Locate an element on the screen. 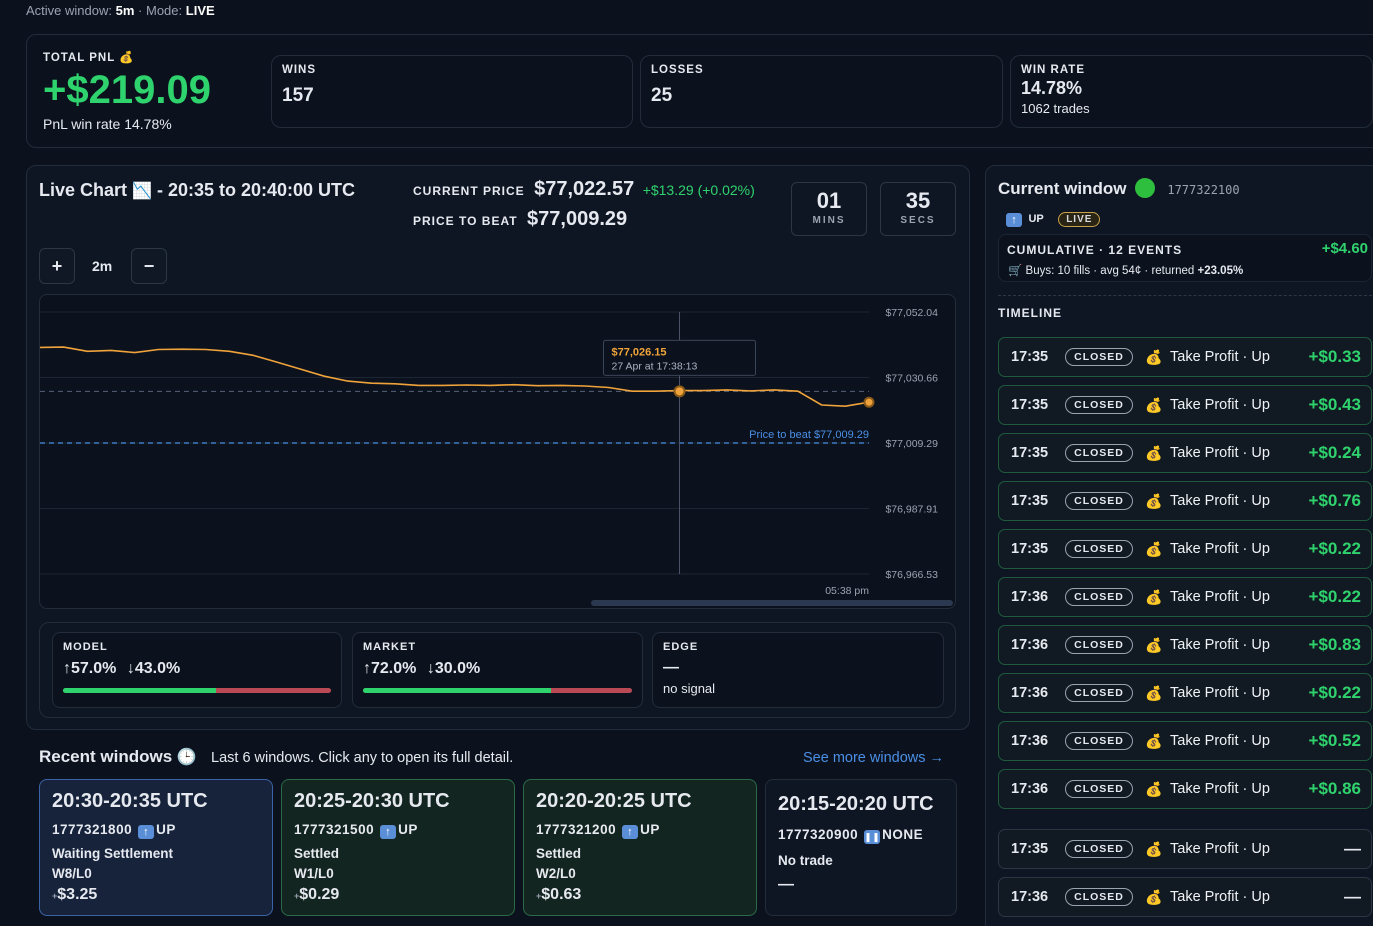 The width and height of the screenshot is (1373, 926). y-axis-tick: $76,966.53 is located at coordinates (911, 575).